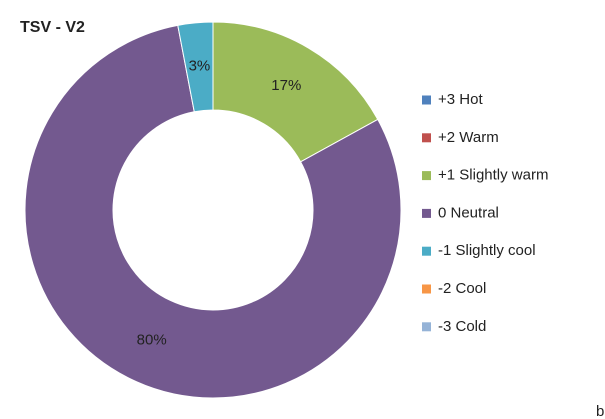 The width and height of the screenshot is (605, 419). I want to click on legend-label: -2 Cool, so click(462, 288).